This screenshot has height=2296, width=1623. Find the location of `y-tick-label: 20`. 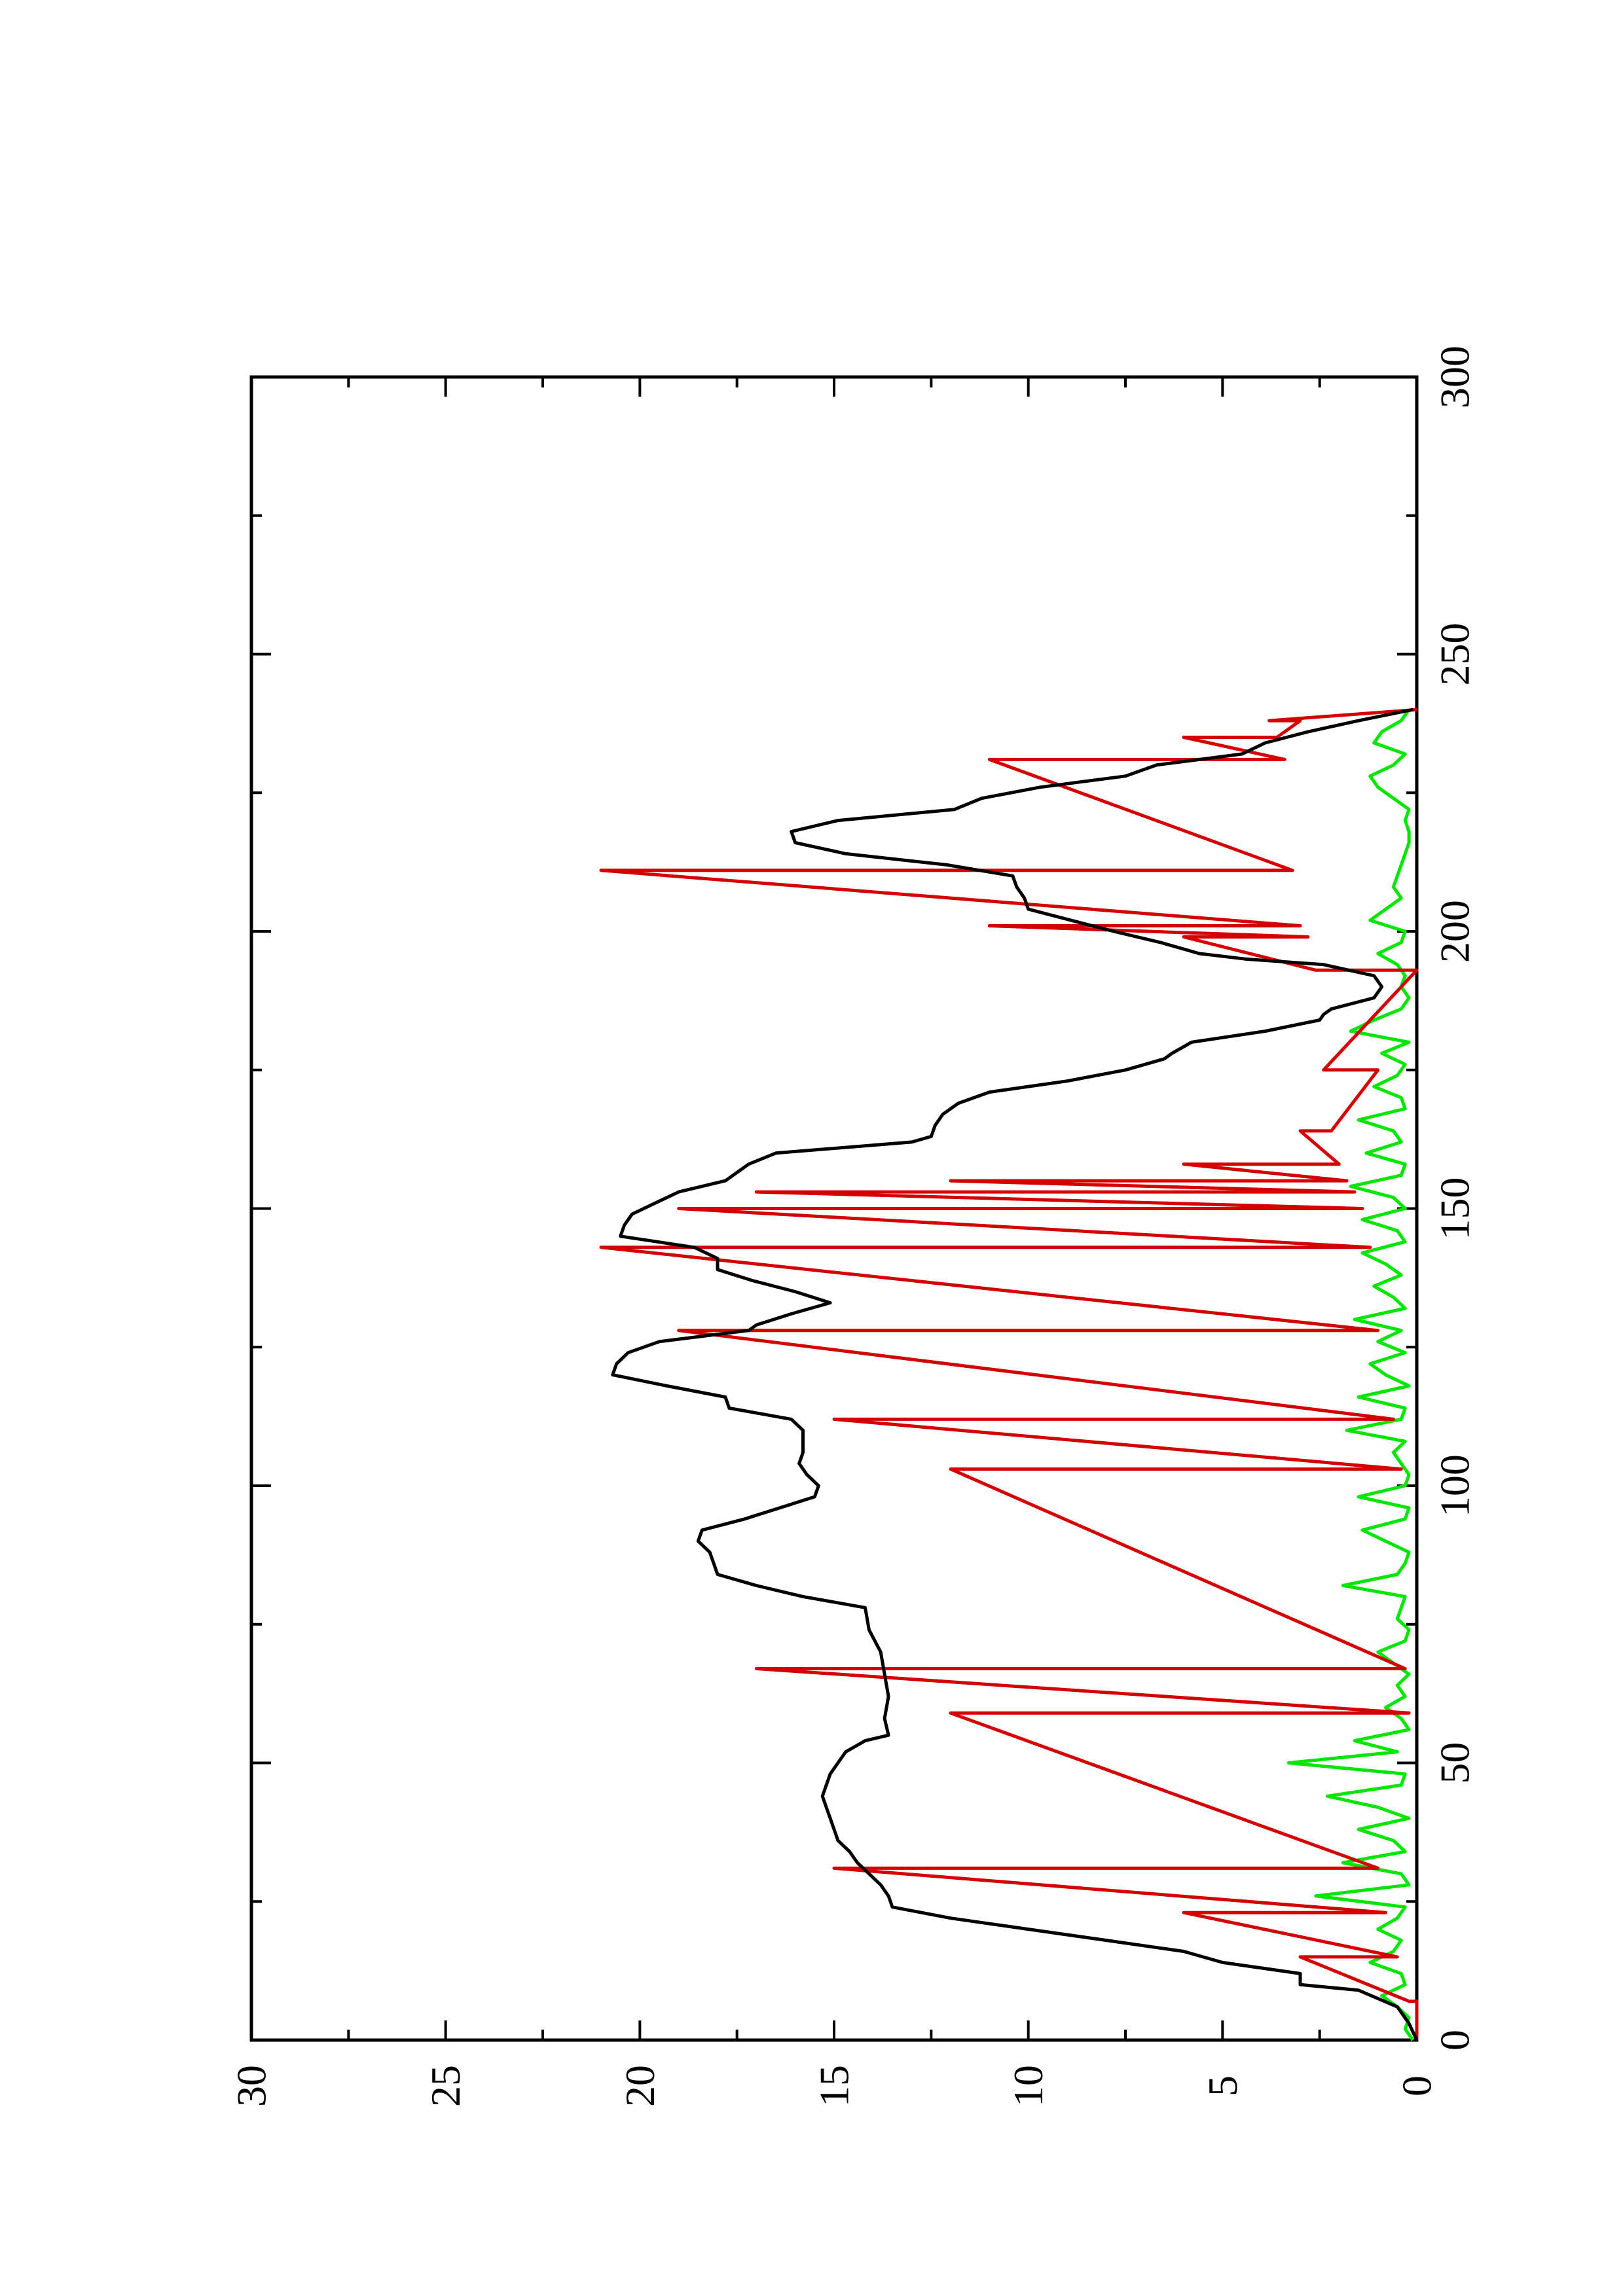

y-tick-label: 20 is located at coordinates (640, 2086).